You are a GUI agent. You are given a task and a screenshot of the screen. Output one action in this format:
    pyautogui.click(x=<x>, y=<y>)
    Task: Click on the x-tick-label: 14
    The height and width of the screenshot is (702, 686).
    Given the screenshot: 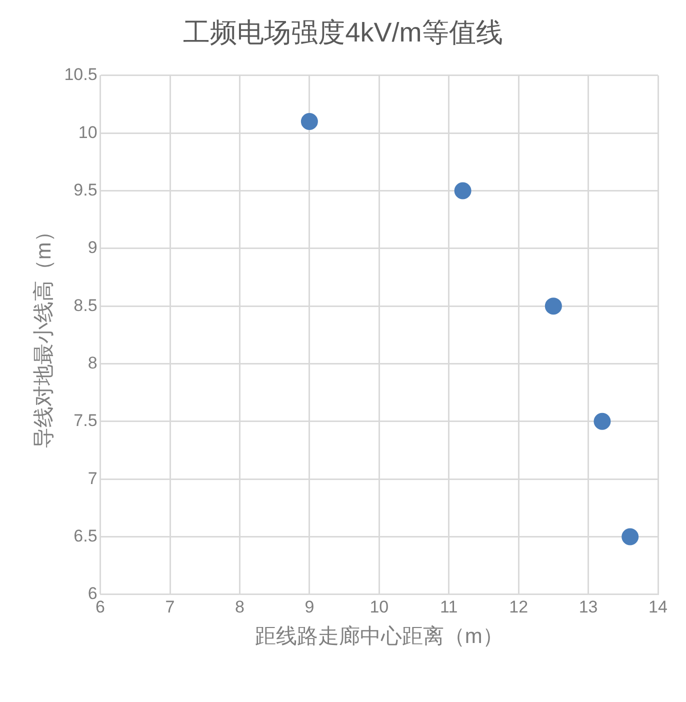 What is the action you would take?
    pyautogui.click(x=658, y=606)
    